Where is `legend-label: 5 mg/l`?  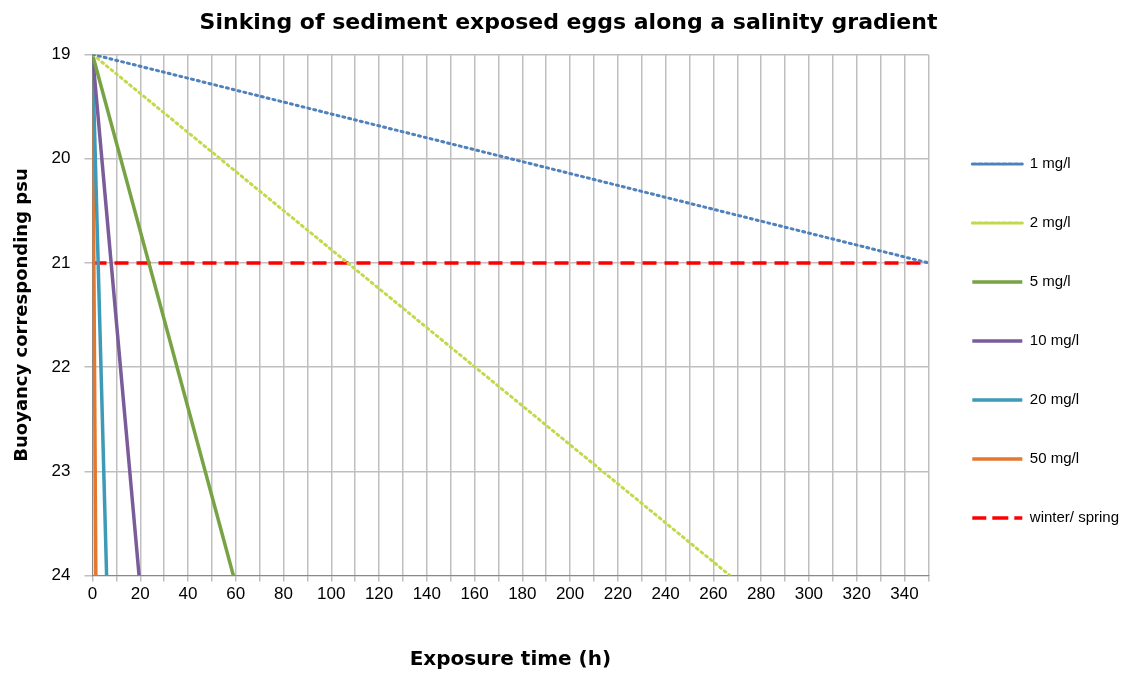 legend-label: 5 mg/l is located at coordinates (1050, 281).